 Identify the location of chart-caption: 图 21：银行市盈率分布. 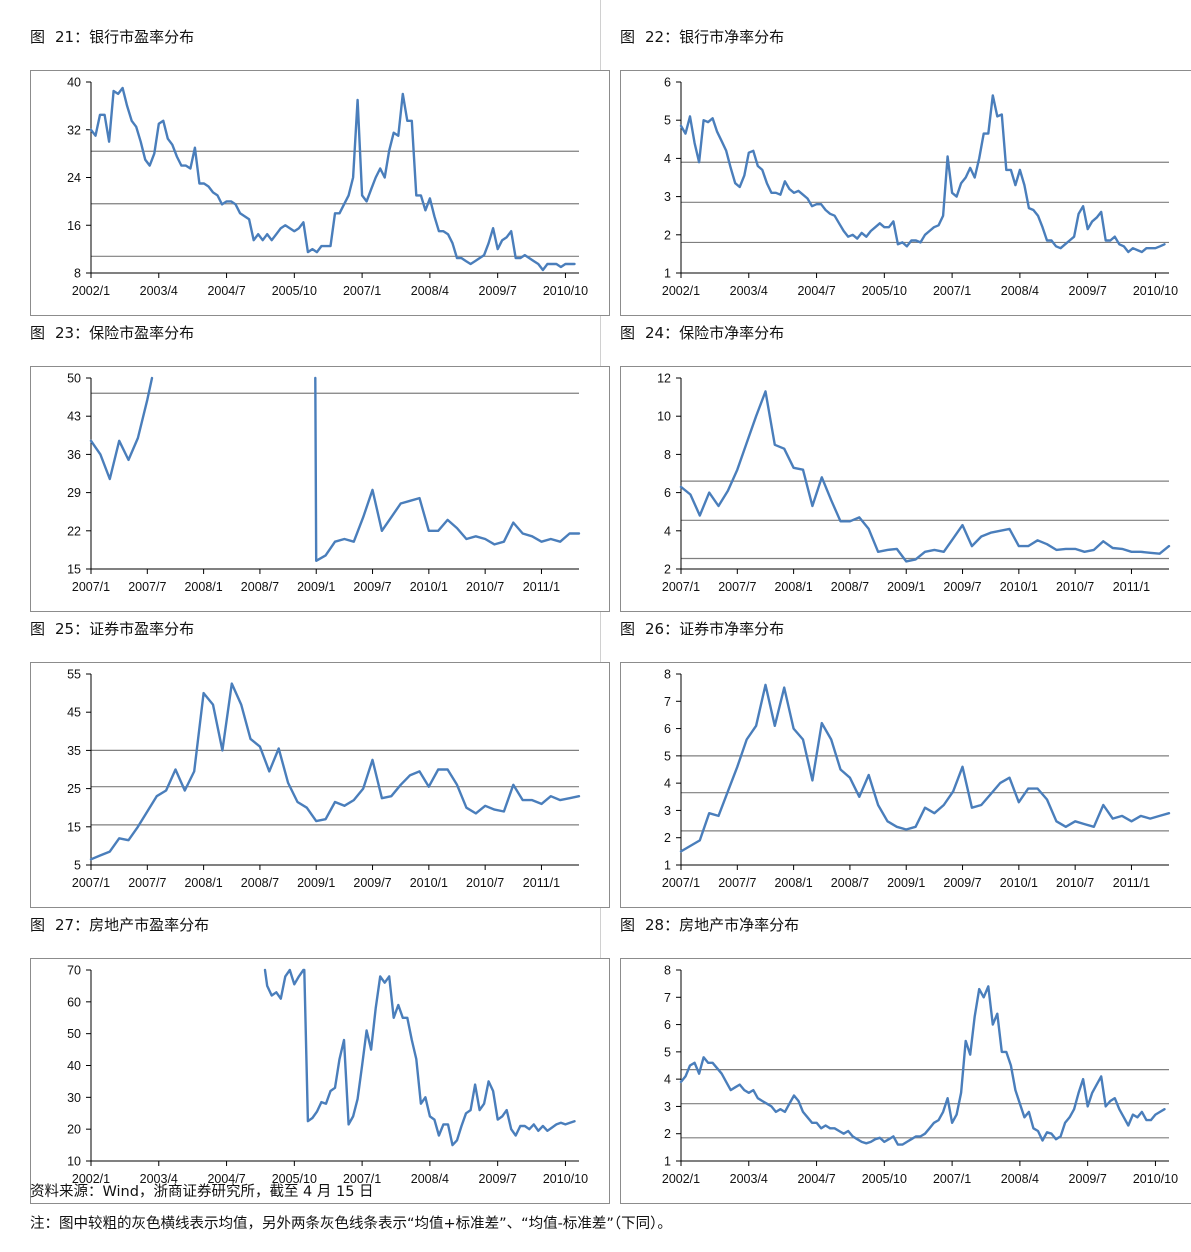
(112, 37).